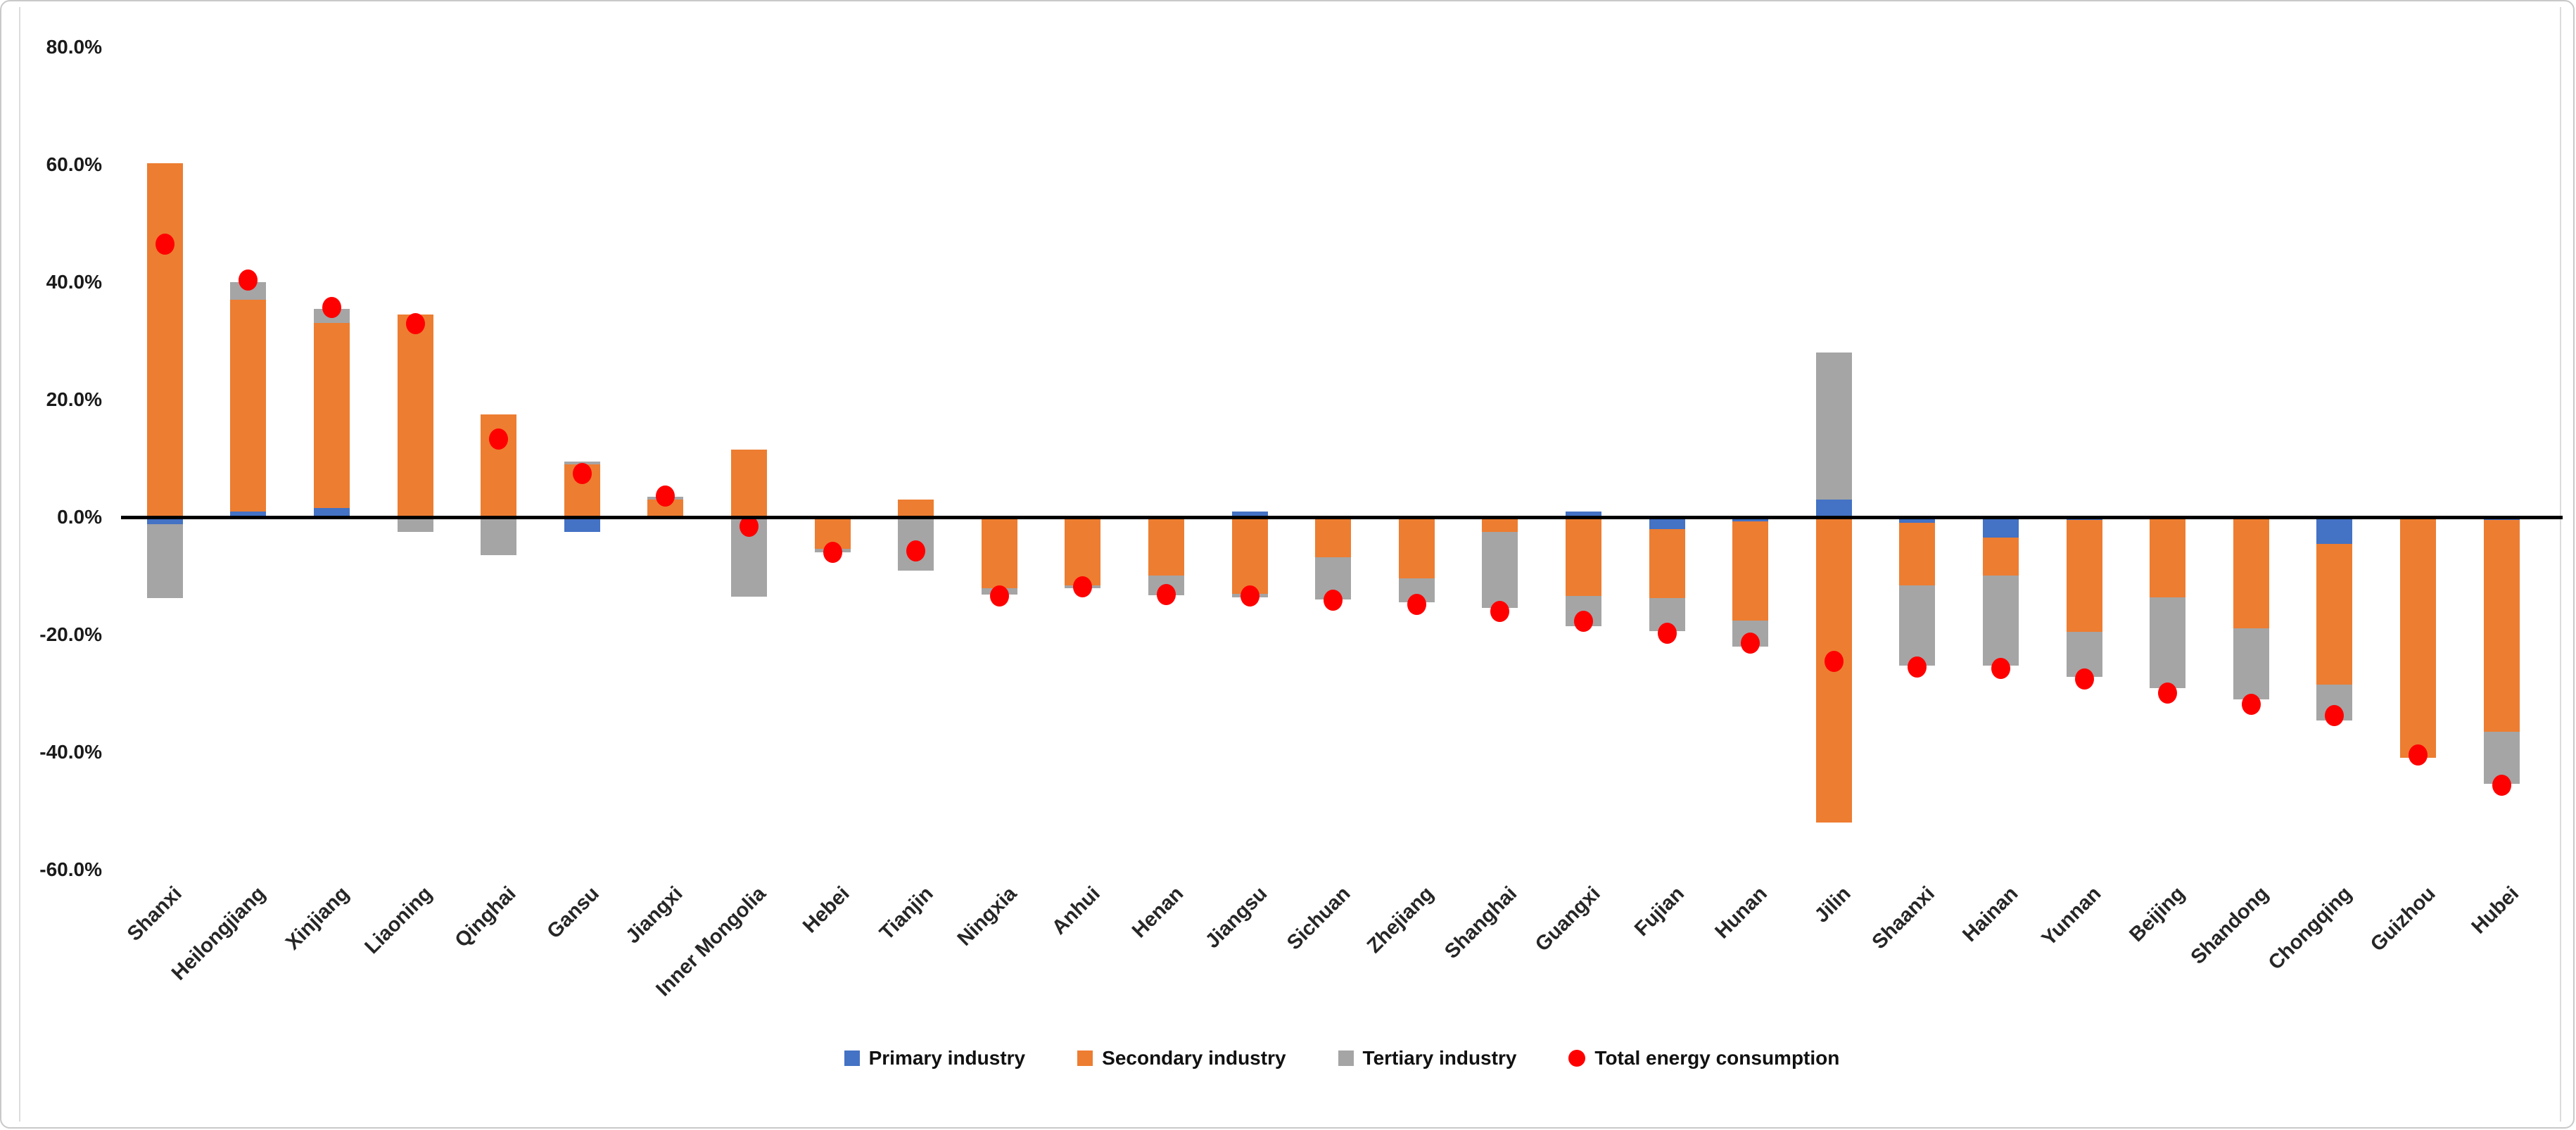 The height and width of the screenshot is (1130, 2576). I want to click on x-axis-label: Shanxi, so click(154, 914).